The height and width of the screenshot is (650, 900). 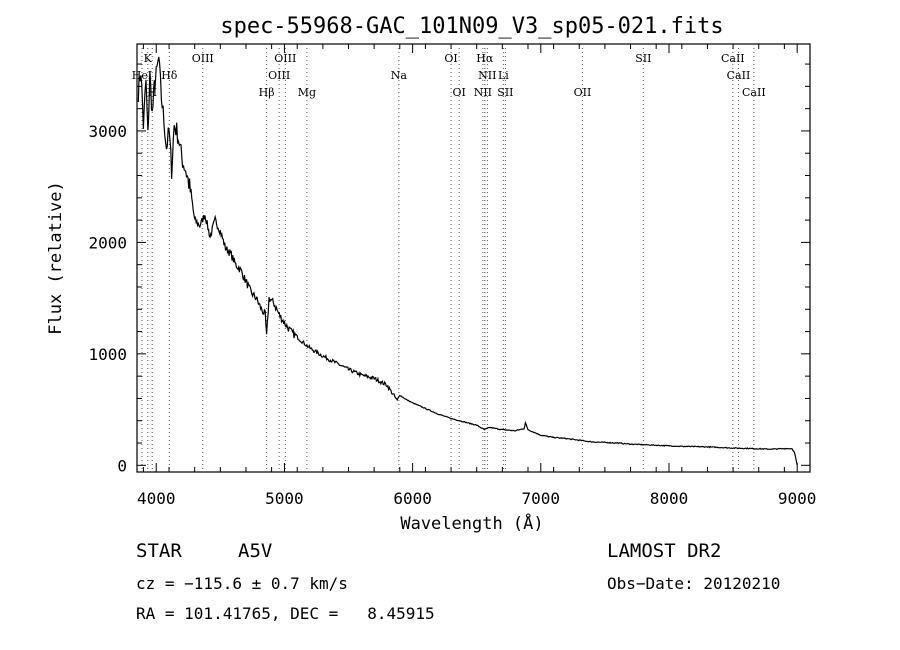 I want to click on object-subclass: A5V, so click(x=255, y=551).